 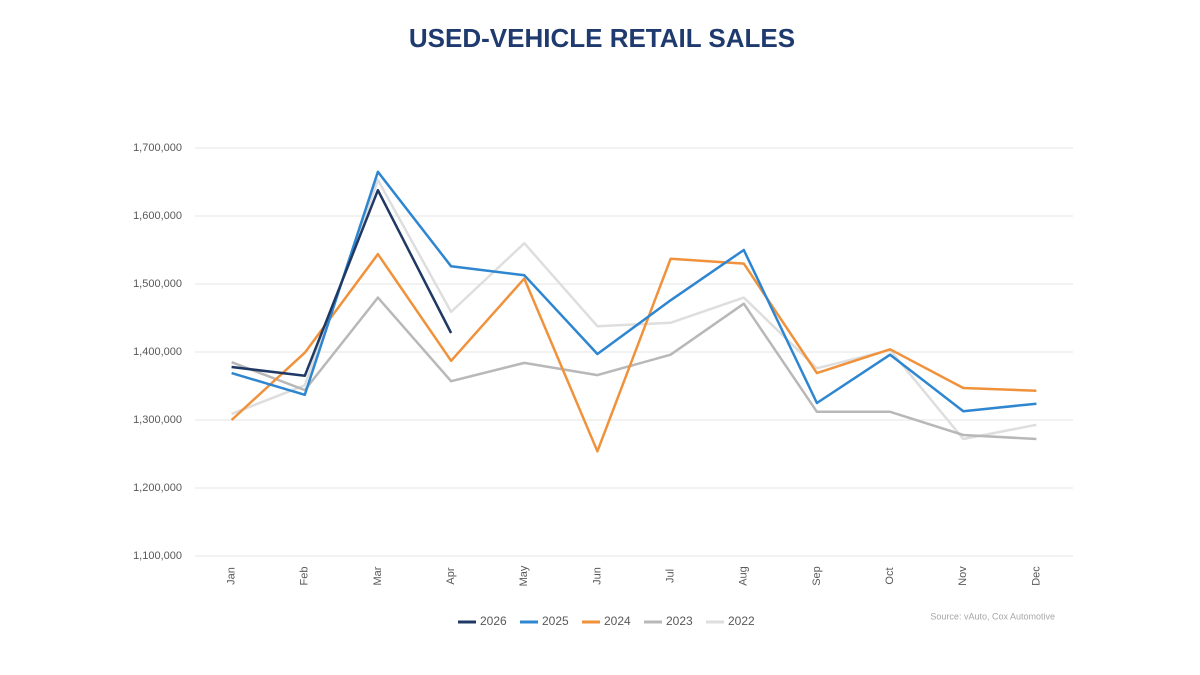 What do you see at coordinates (157, 420) in the screenshot?
I see `y-tick-label: 1,300,000` at bounding box center [157, 420].